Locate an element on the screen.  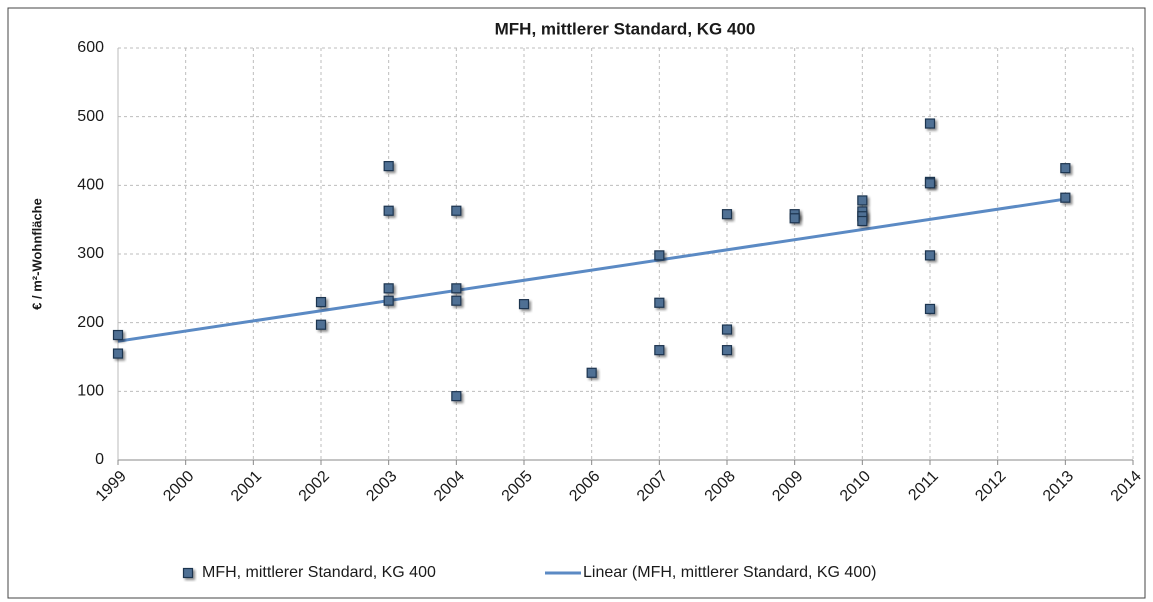
y-tick-label: 100 is located at coordinates (90, 391).